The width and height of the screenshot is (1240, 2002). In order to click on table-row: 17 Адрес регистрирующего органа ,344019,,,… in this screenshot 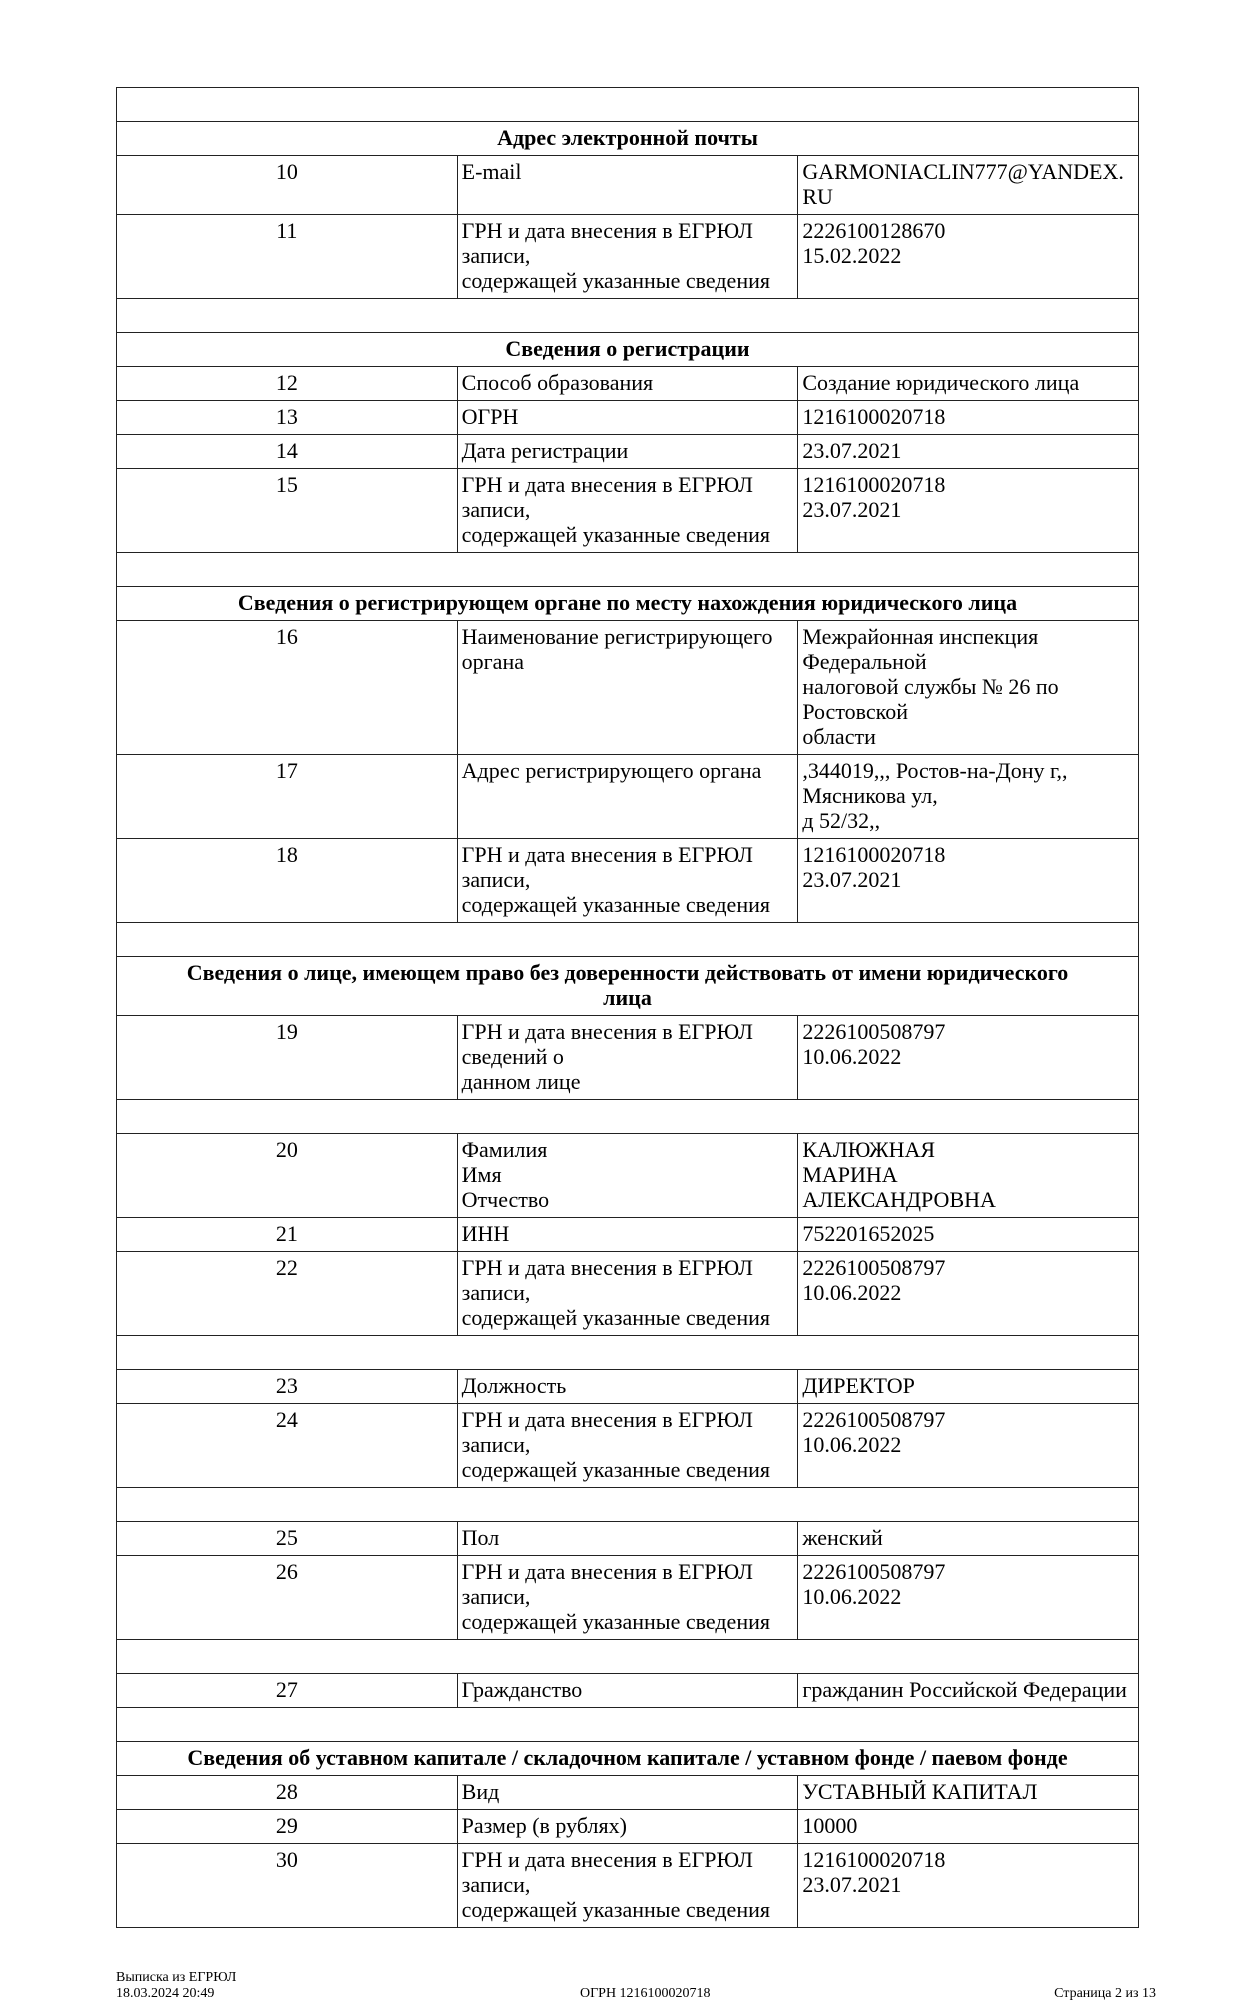, I will do `click(627, 796)`.